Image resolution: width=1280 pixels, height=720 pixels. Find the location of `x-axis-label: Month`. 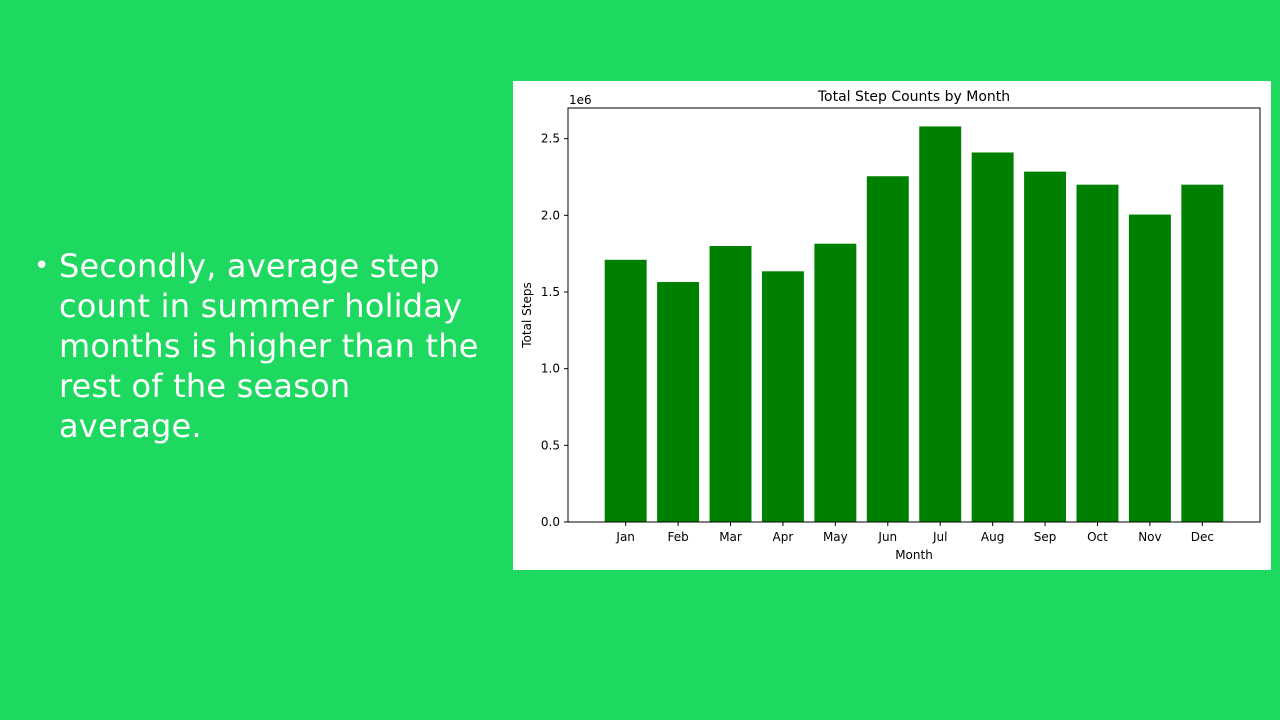

x-axis-label: Month is located at coordinates (914, 555).